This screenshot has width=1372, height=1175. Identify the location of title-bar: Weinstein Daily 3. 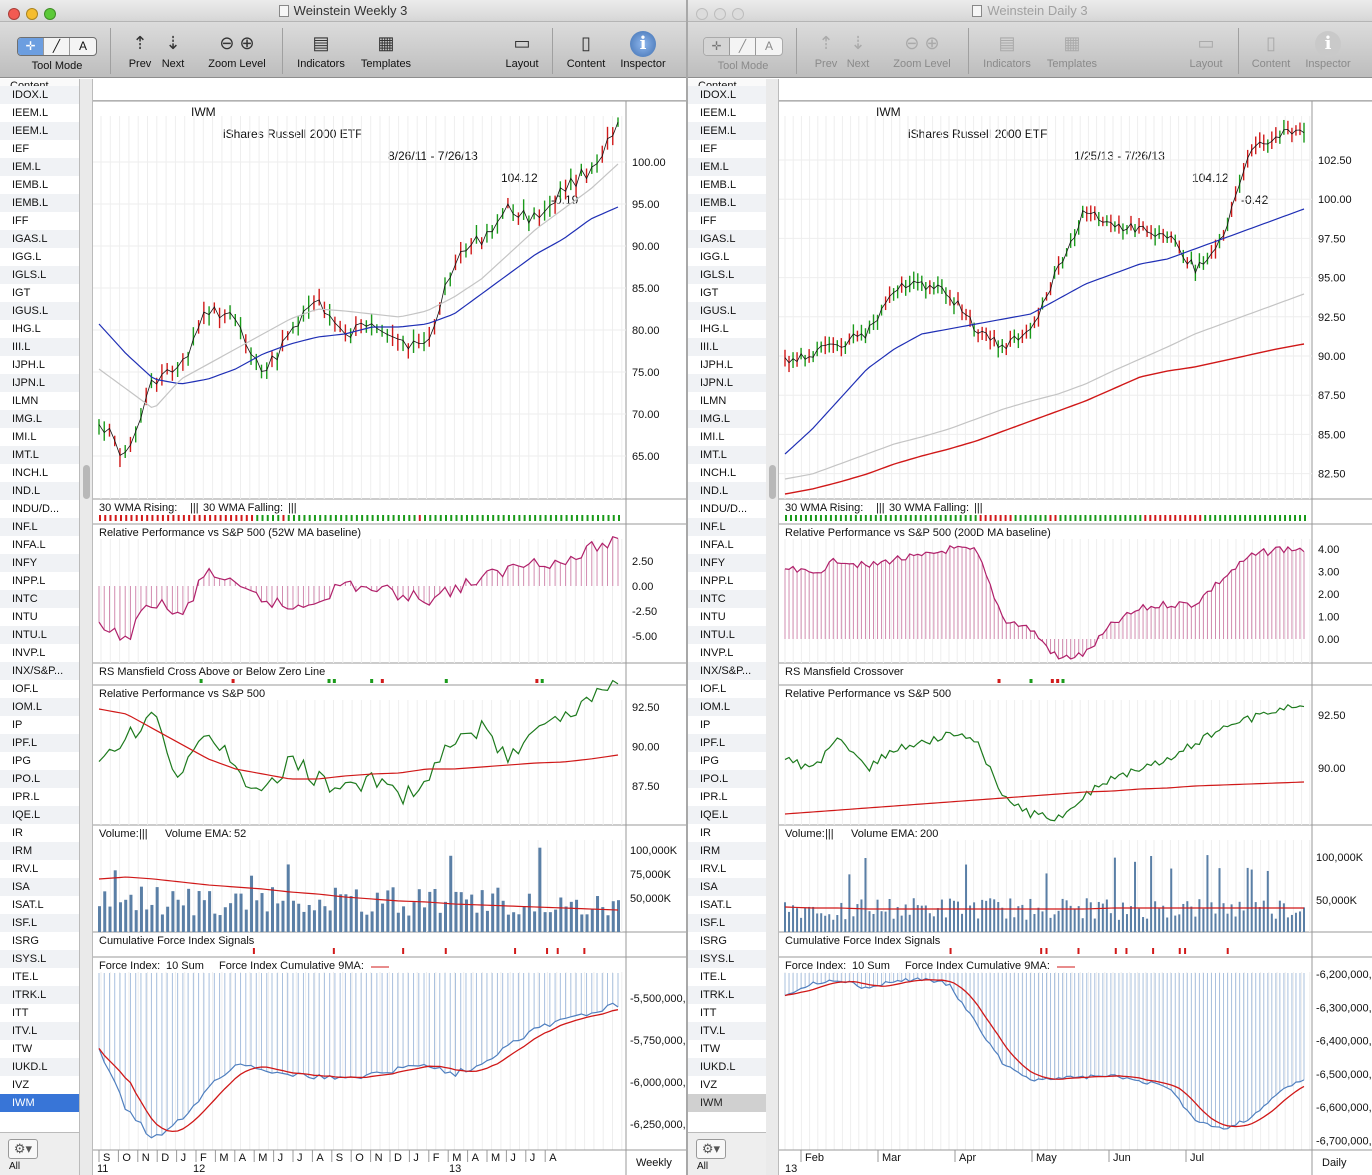
(1030, 11).